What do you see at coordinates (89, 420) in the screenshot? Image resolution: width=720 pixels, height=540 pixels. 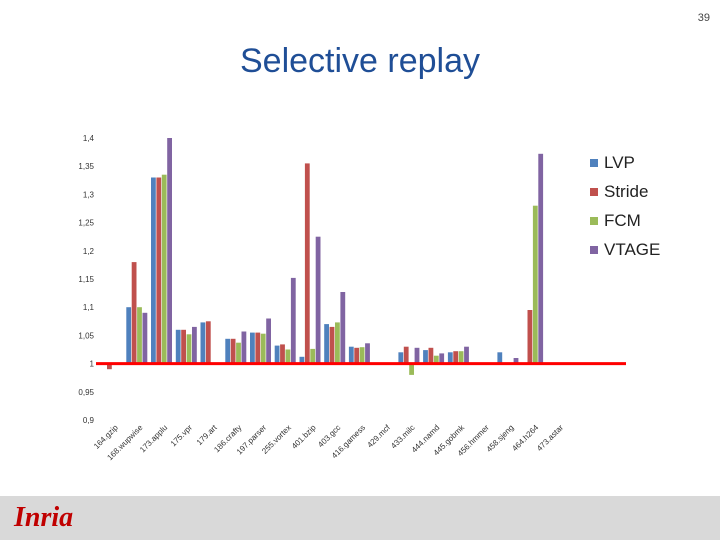 I see `y-tick-label: 0,9` at bounding box center [89, 420].